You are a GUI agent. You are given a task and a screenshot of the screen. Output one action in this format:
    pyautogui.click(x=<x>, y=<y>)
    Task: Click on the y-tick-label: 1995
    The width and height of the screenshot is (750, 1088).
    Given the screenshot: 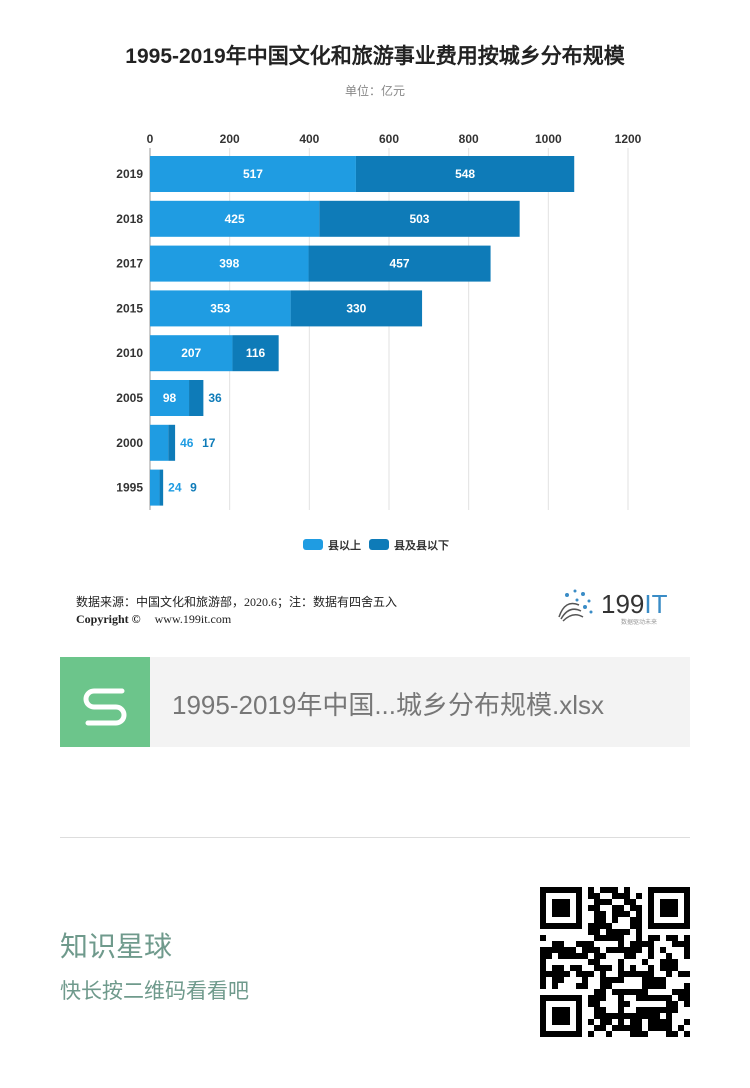 What is the action you would take?
    pyautogui.click(x=129, y=488)
    